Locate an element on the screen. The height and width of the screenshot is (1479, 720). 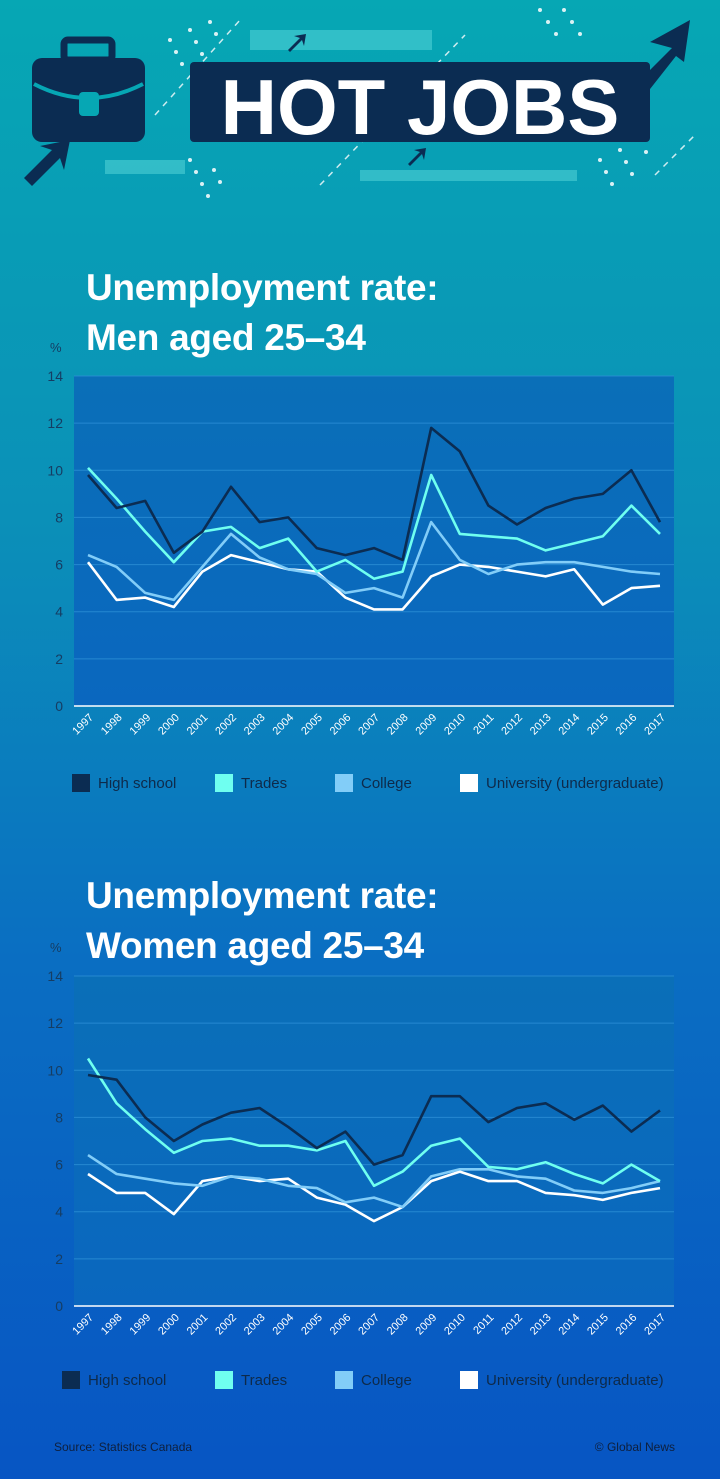
briefcase-icon is located at coordinates (88, 89).